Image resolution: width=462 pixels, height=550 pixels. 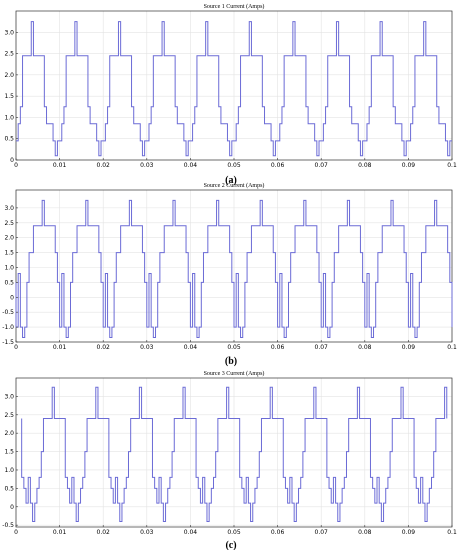 I want to click on chart-1-x-tick-label: 0.04, so click(x=191, y=165).